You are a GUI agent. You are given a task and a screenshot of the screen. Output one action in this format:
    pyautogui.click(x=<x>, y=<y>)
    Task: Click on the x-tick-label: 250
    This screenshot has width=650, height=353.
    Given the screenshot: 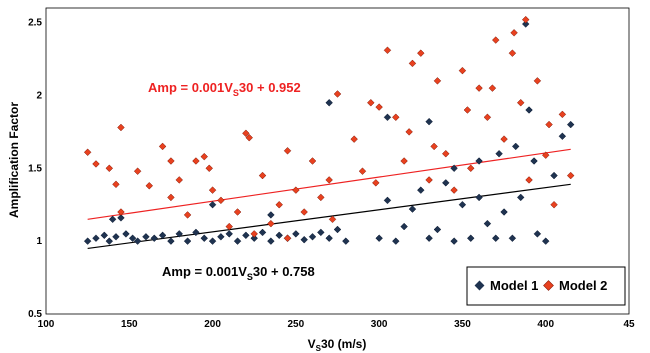 What is the action you would take?
    pyautogui.click(x=296, y=324)
    